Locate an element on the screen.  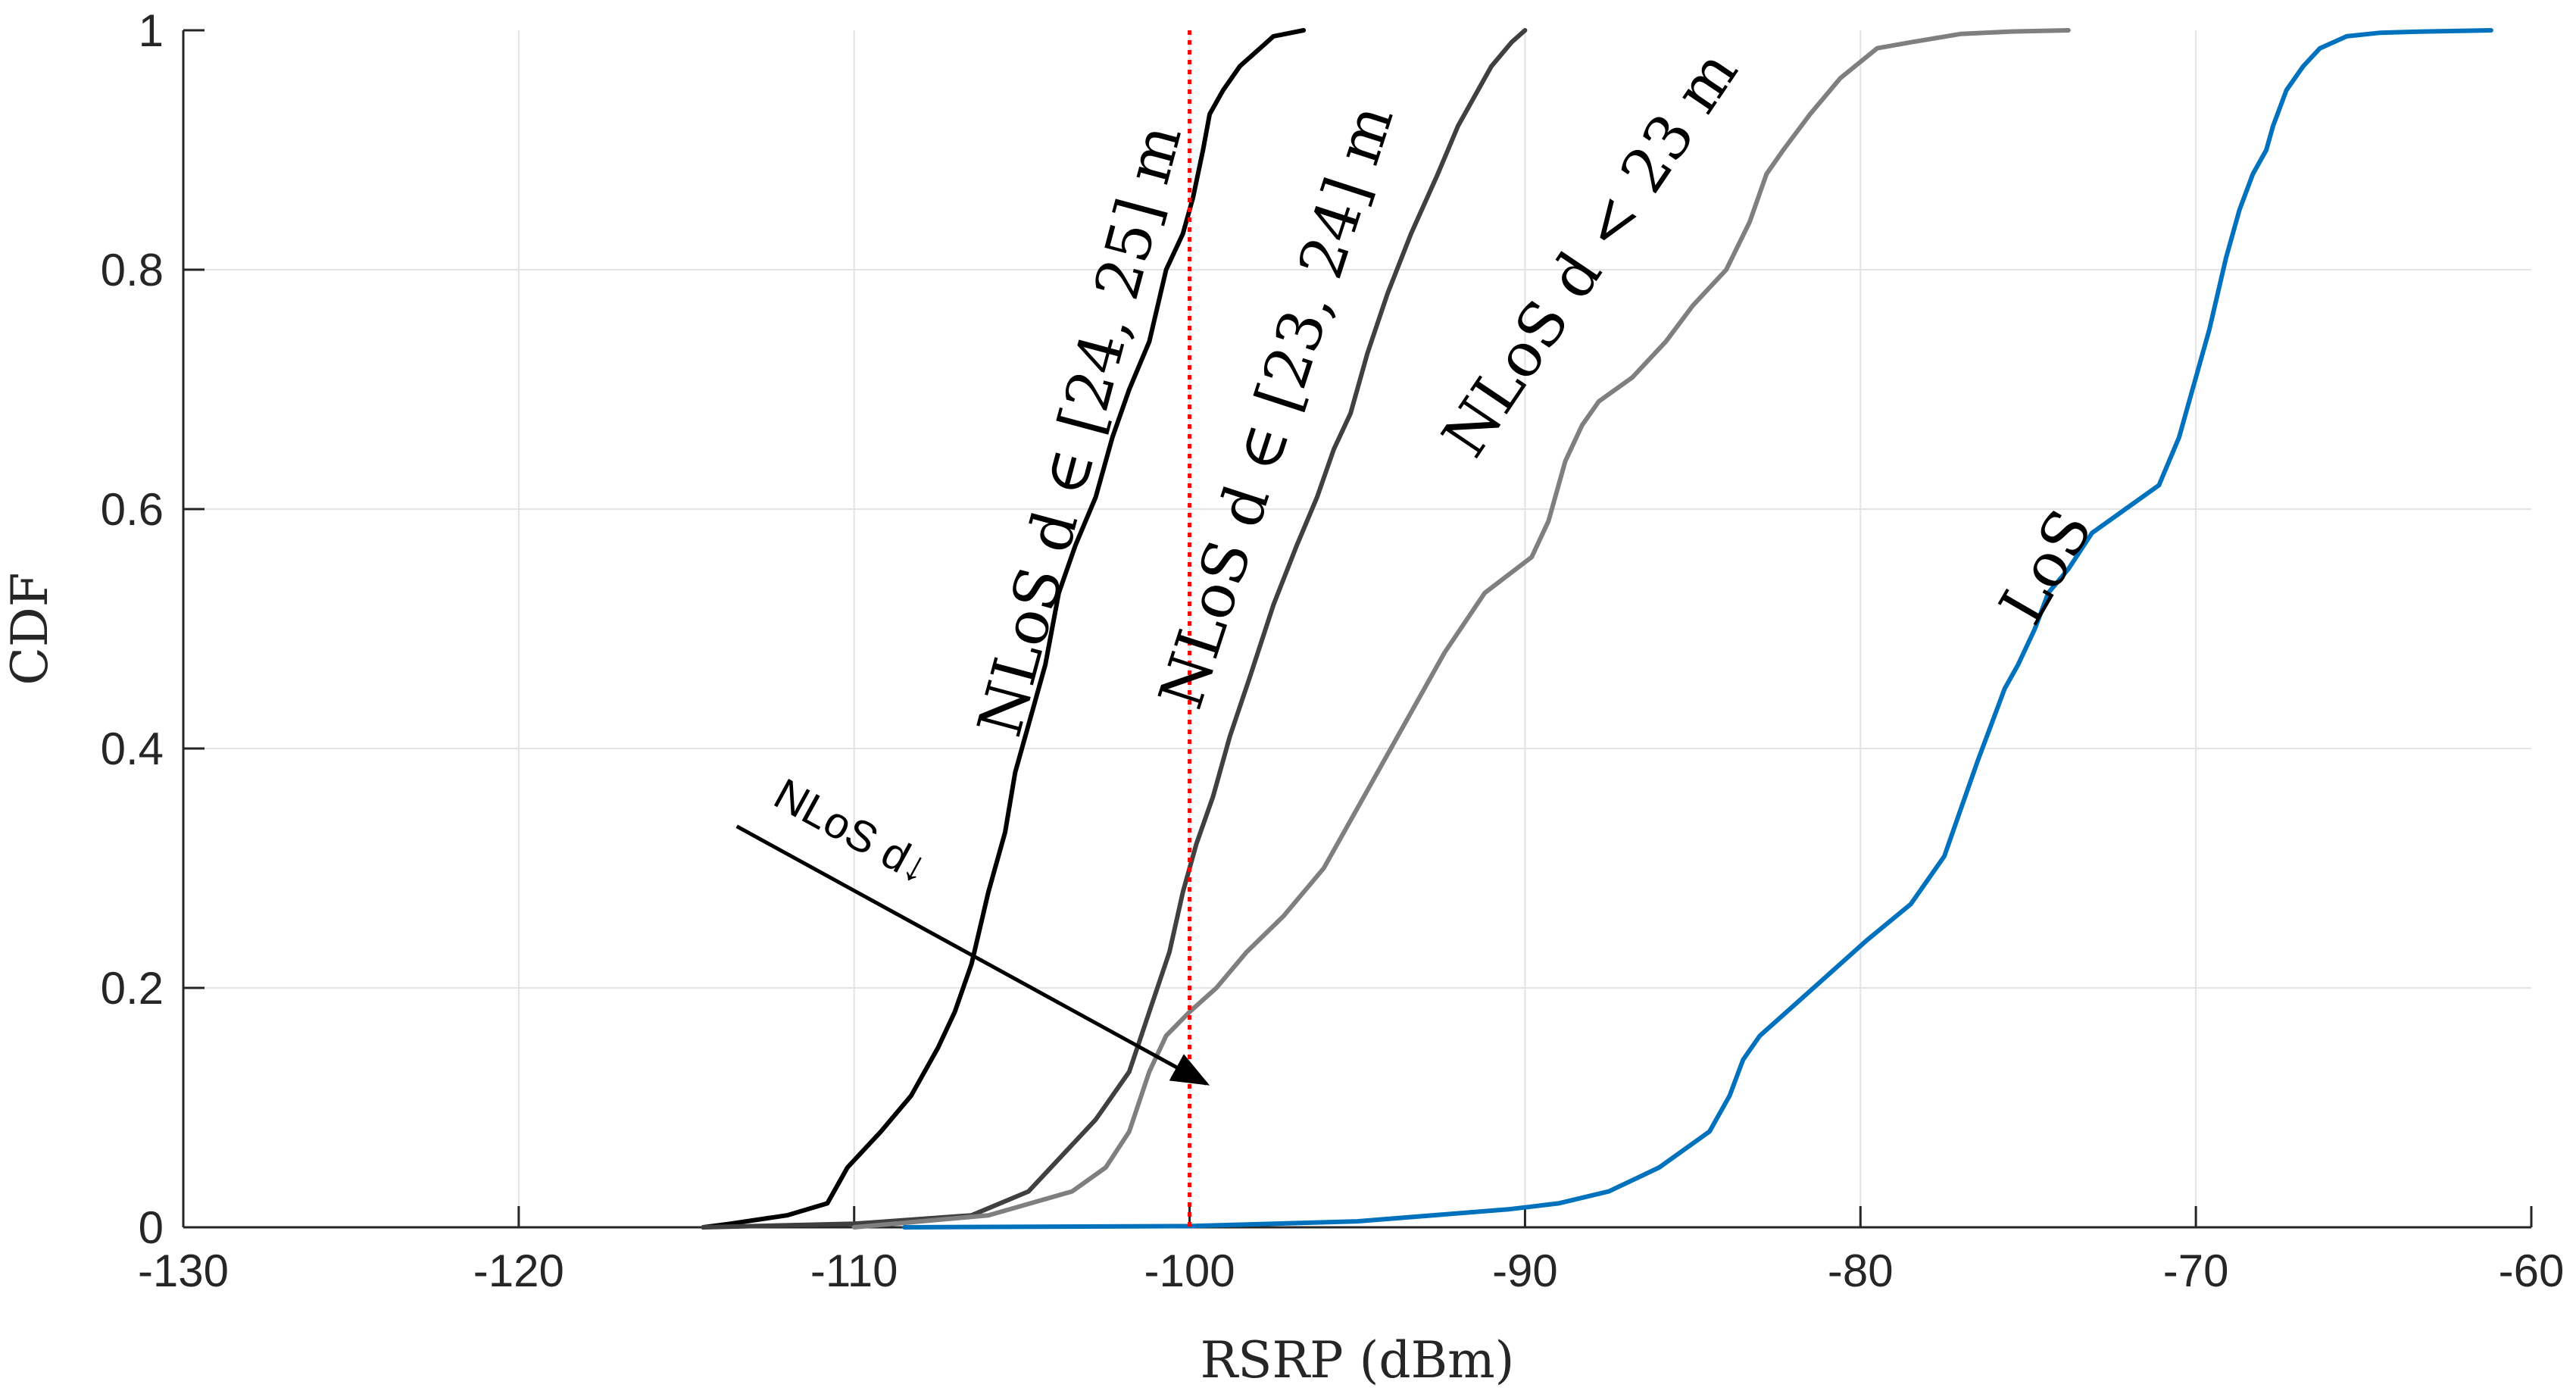
y-tick-label: 0.2 is located at coordinates (132, 988).